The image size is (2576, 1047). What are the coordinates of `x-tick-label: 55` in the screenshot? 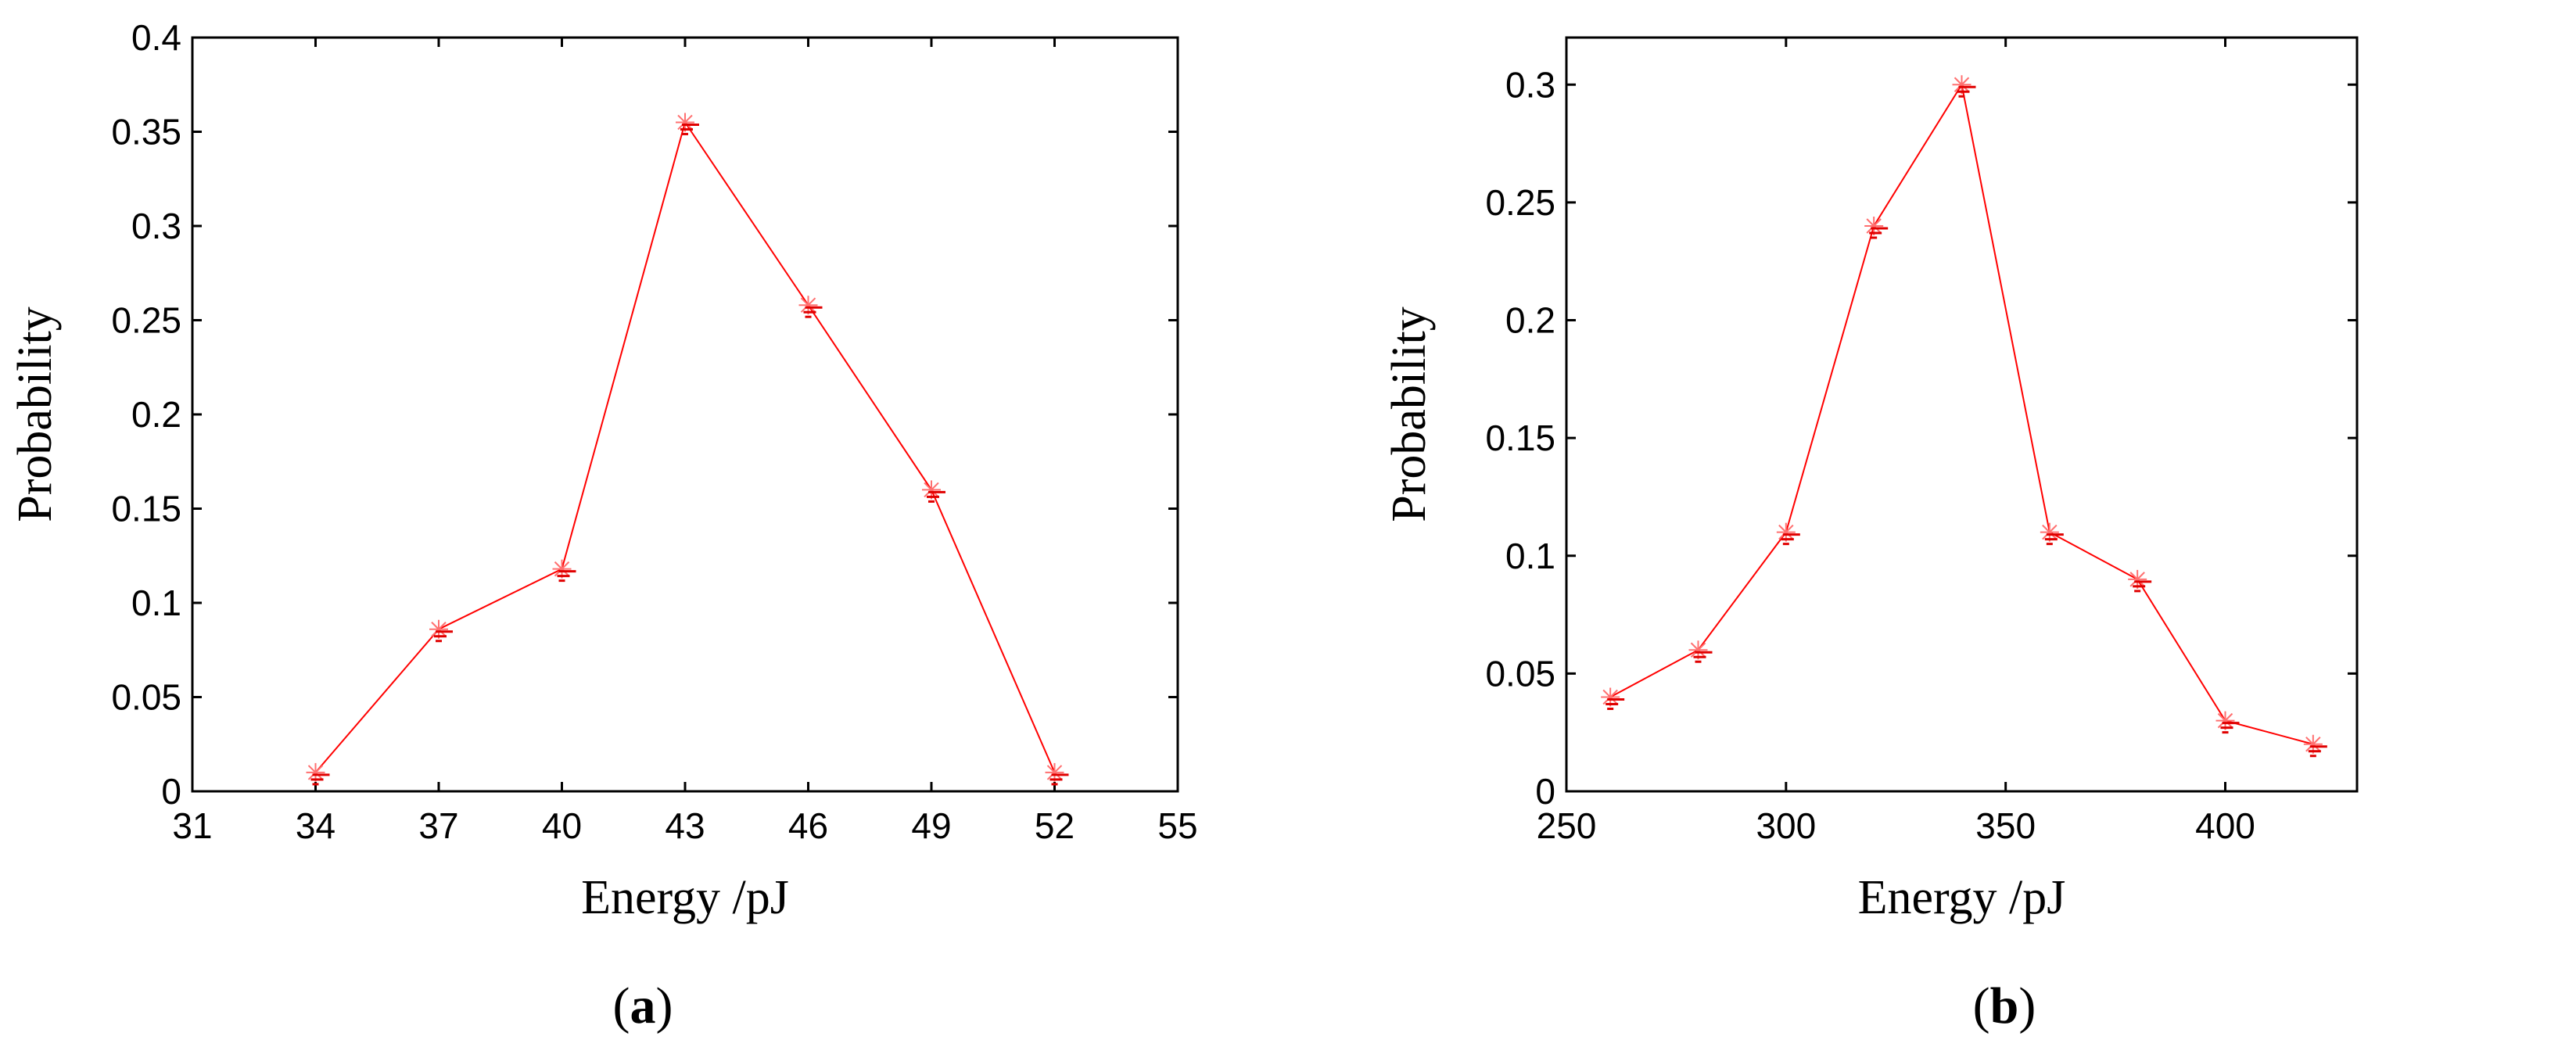 It's located at (1177, 825).